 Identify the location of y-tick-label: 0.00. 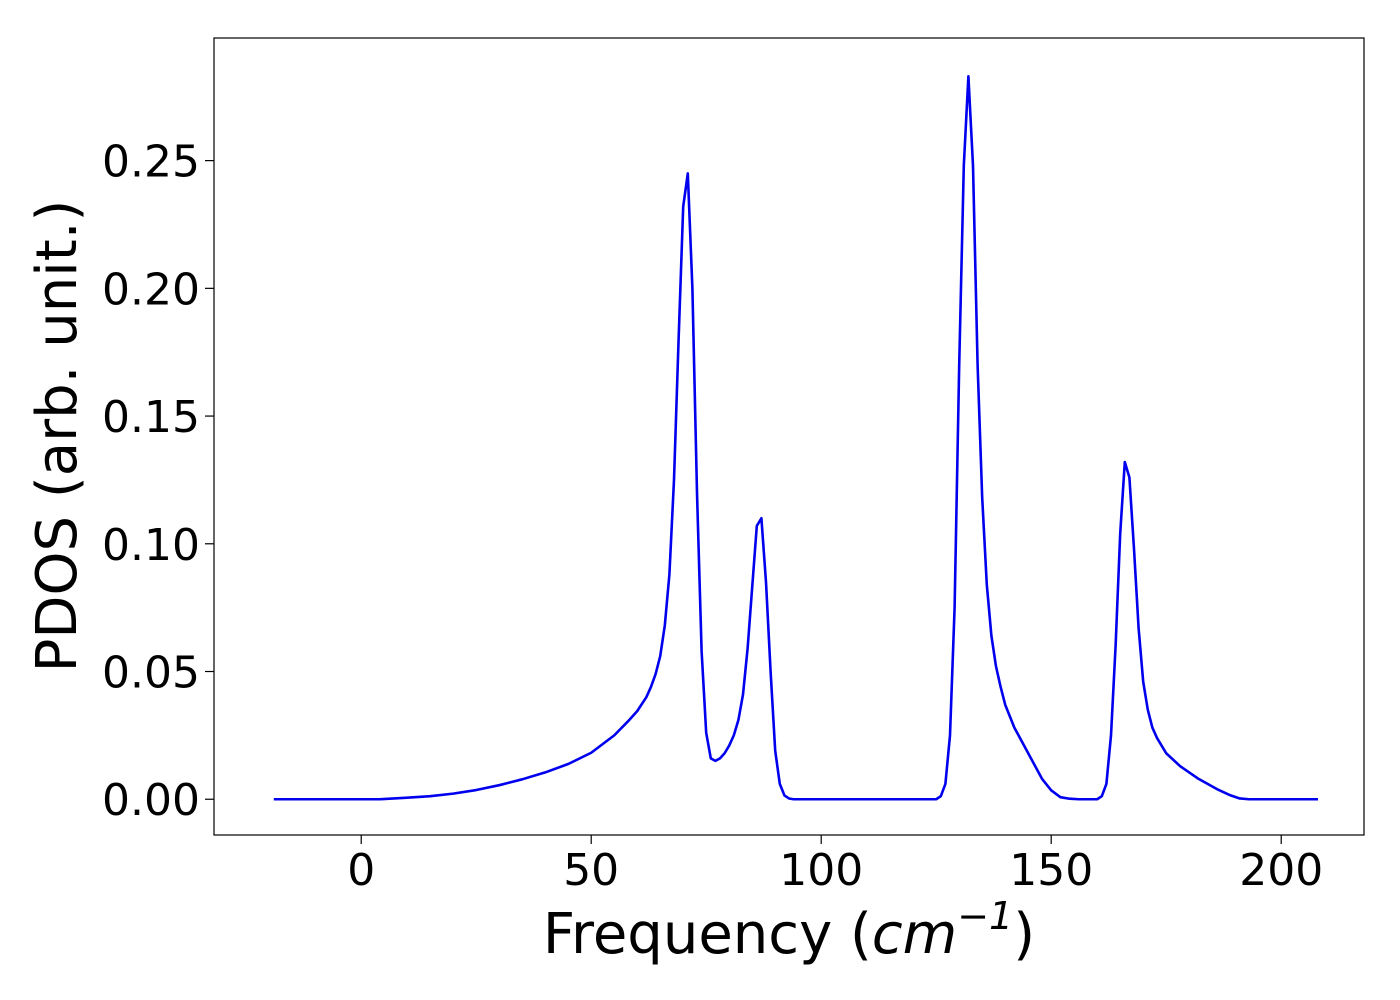
(151, 800).